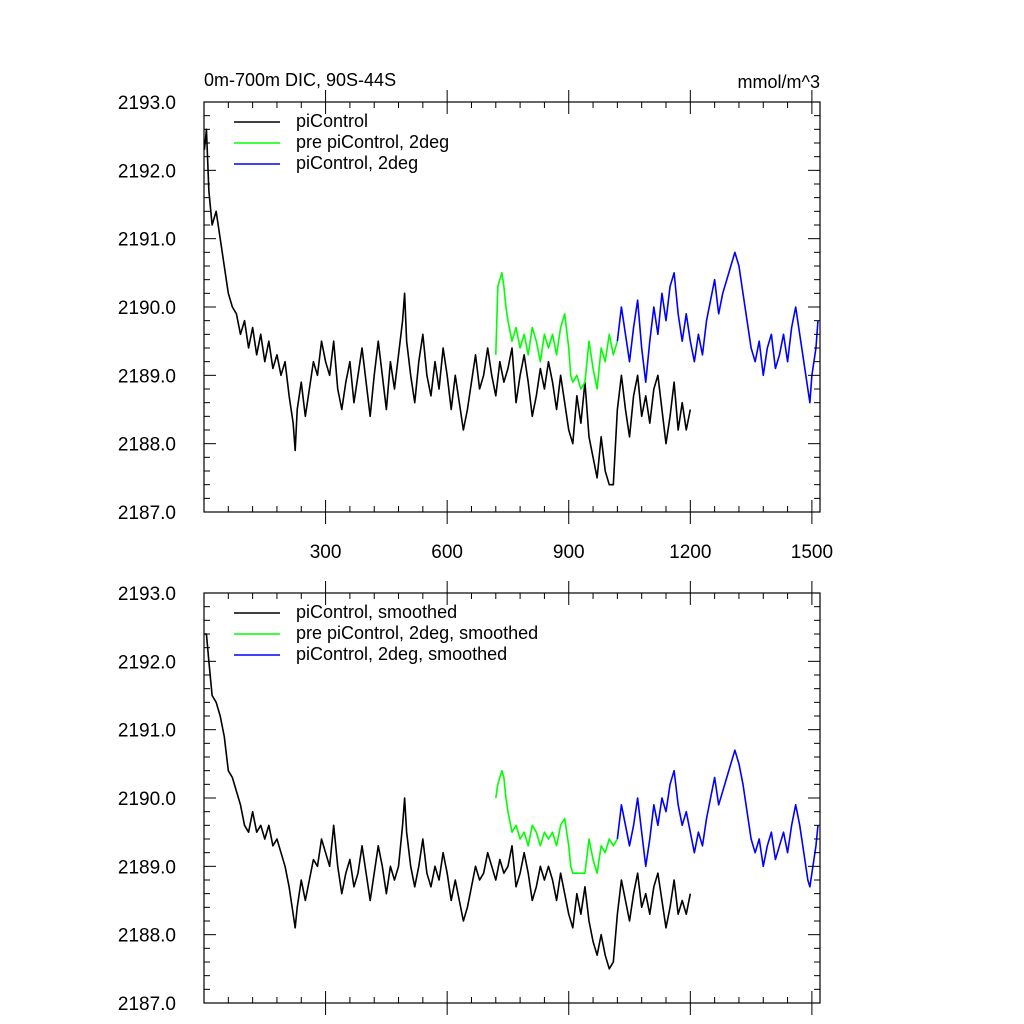  I want to click on figure-title: 0m-700m DIC, 90S-44S, so click(300, 80).